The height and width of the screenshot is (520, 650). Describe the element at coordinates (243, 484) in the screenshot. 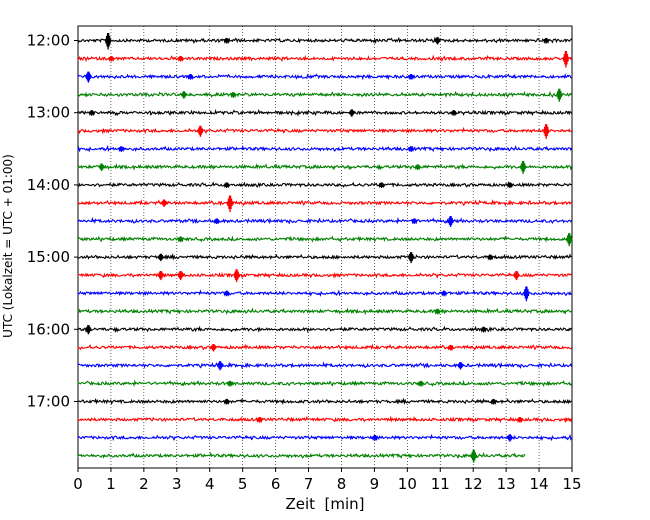

I see `x-tick-label: 5` at that location.